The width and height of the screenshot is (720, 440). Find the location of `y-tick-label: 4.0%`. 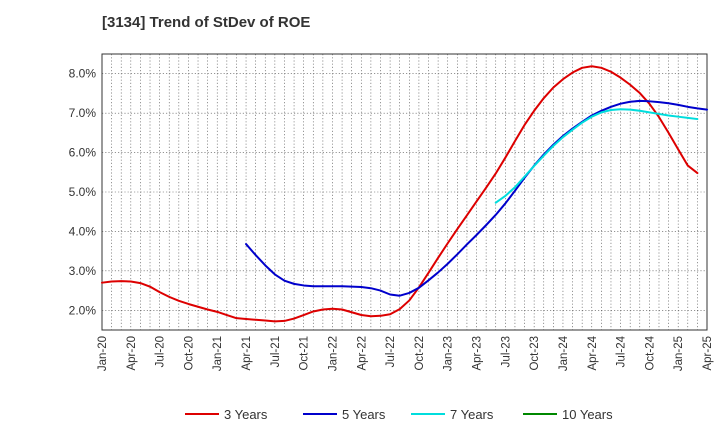

y-tick-label: 4.0% is located at coordinates (83, 231).